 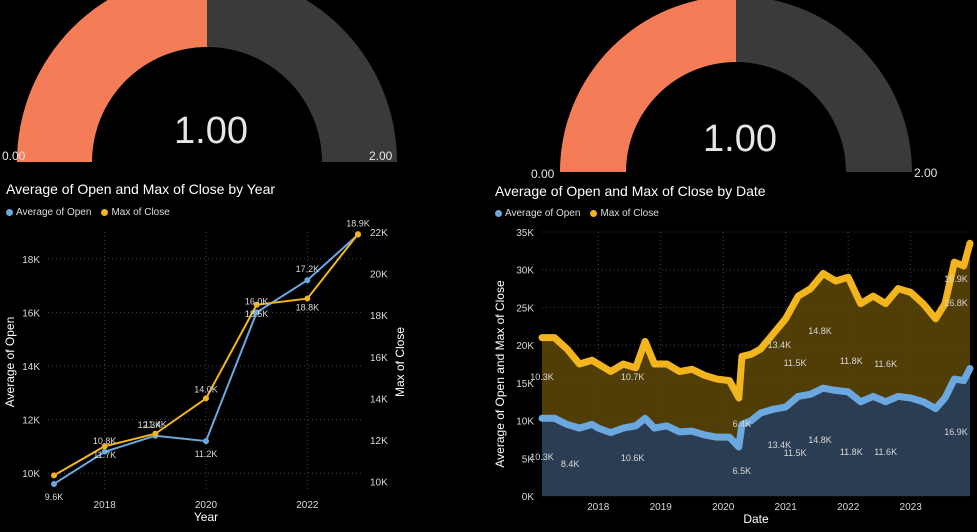 What do you see at coordinates (885, 364) in the screenshot?
I see `data-label-close: 11.6K` at bounding box center [885, 364].